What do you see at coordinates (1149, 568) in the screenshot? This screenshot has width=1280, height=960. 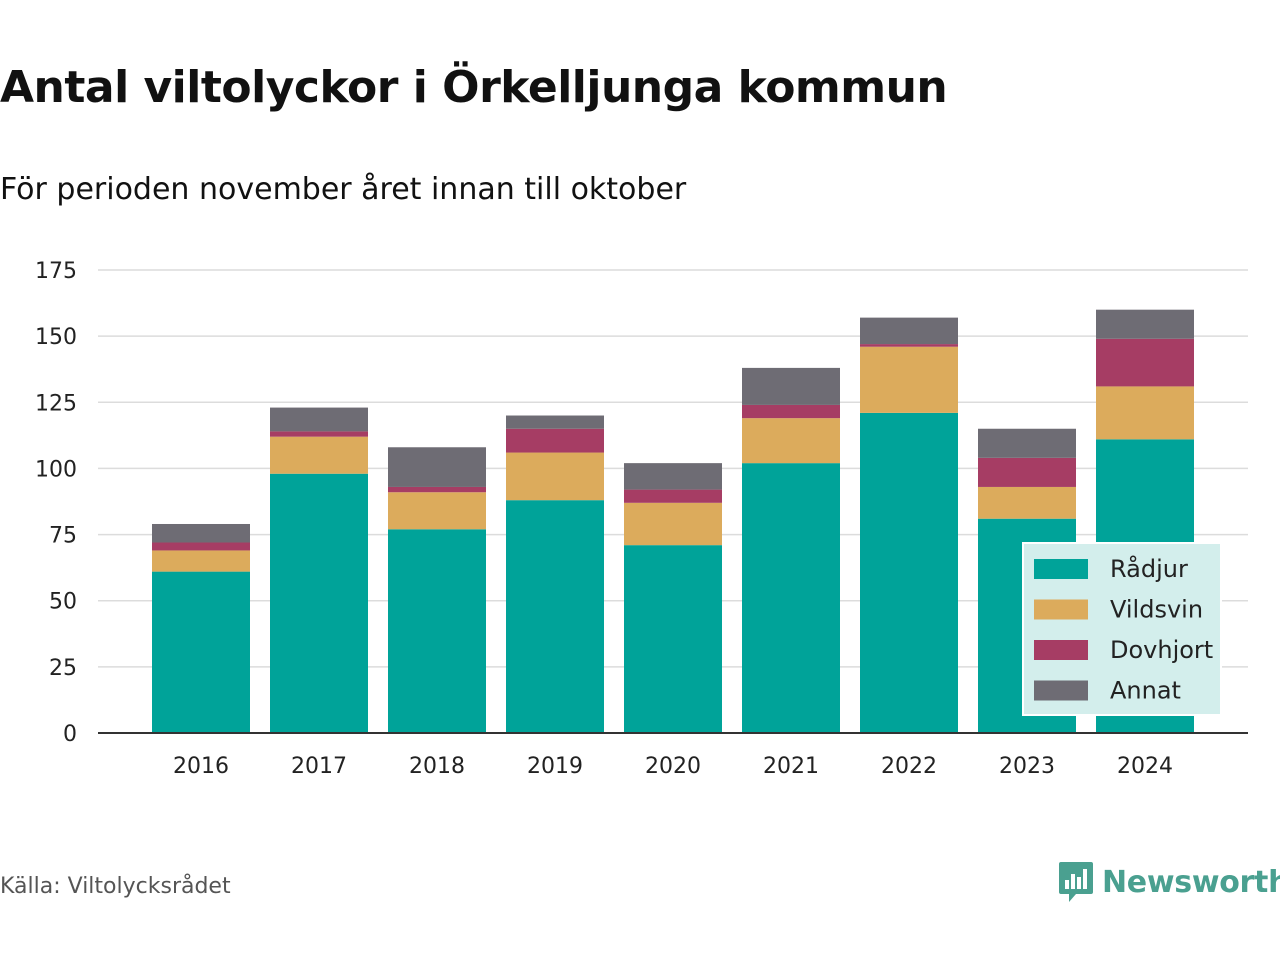 I see `legend-label: Rådjur` at bounding box center [1149, 568].